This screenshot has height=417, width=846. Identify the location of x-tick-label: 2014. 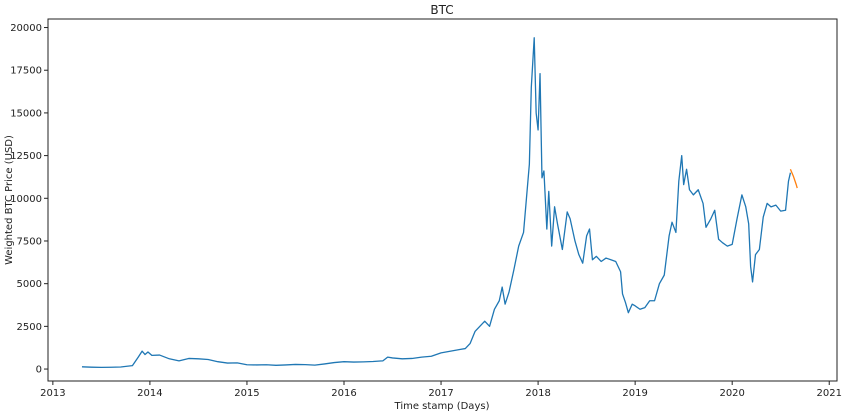
(149, 393).